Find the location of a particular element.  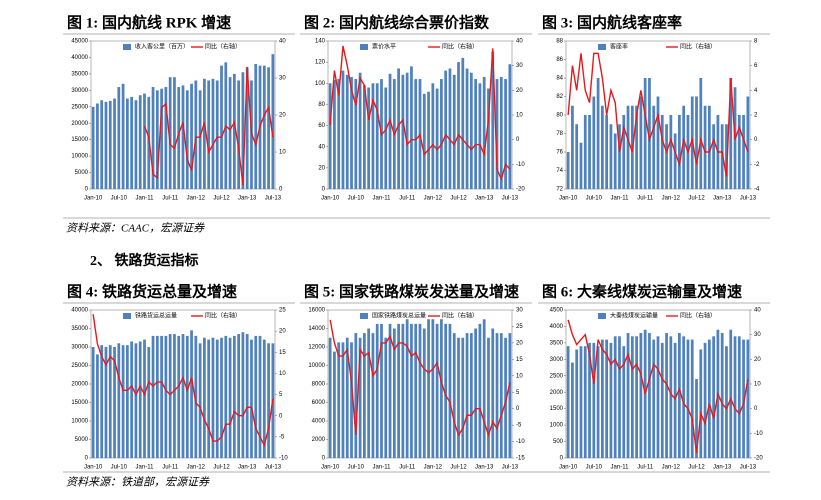

y-tick-label: 82 is located at coordinates (559, 97).